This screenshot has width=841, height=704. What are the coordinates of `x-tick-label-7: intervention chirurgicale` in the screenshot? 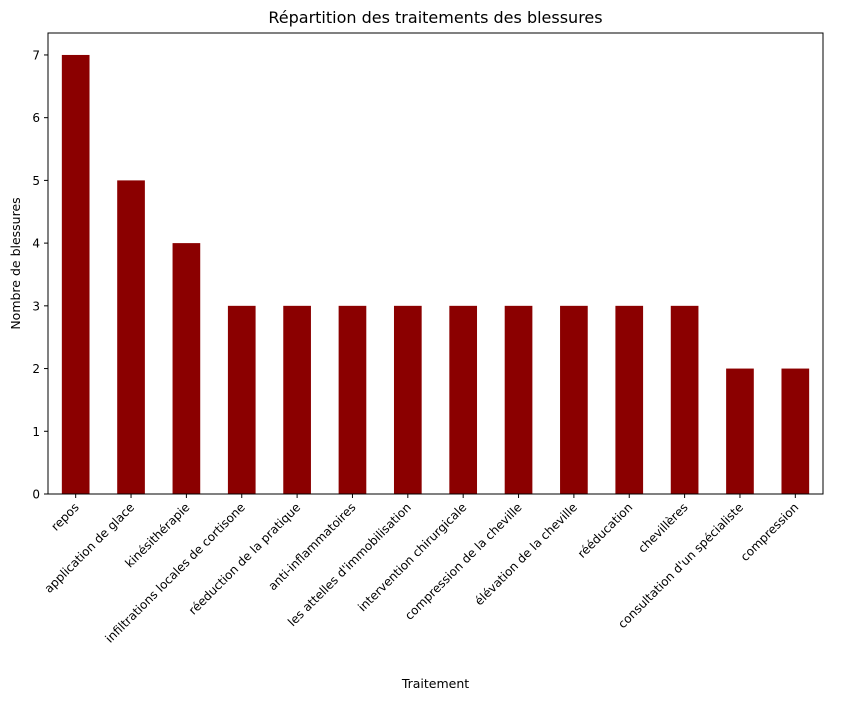 It's located at (412, 557).